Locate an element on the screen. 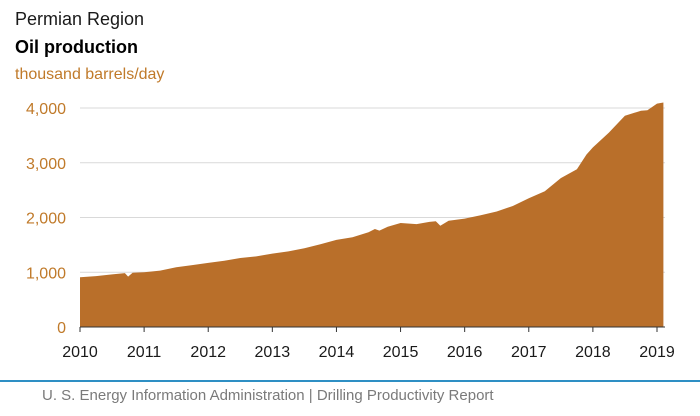  y-tick-label: 0 is located at coordinates (61, 328).